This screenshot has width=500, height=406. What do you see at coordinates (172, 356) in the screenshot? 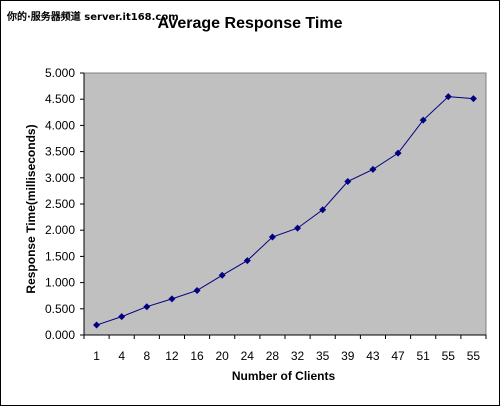
I see `x-tick-label: 12` at bounding box center [172, 356].